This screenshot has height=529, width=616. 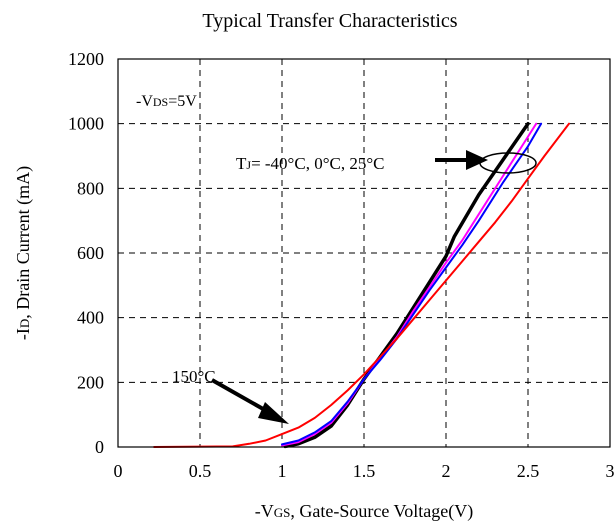 I want to click on x-tick-label: 3, so click(x=610, y=471).